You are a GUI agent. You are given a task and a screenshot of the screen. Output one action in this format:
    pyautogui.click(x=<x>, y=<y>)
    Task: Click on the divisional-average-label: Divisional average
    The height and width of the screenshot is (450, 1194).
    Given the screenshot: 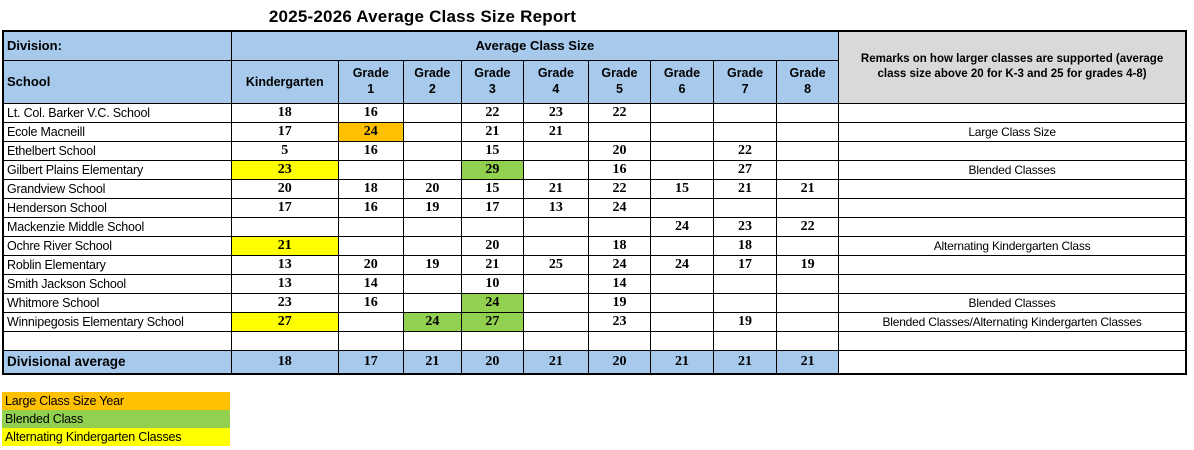 What is the action you would take?
    pyautogui.click(x=117, y=362)
    